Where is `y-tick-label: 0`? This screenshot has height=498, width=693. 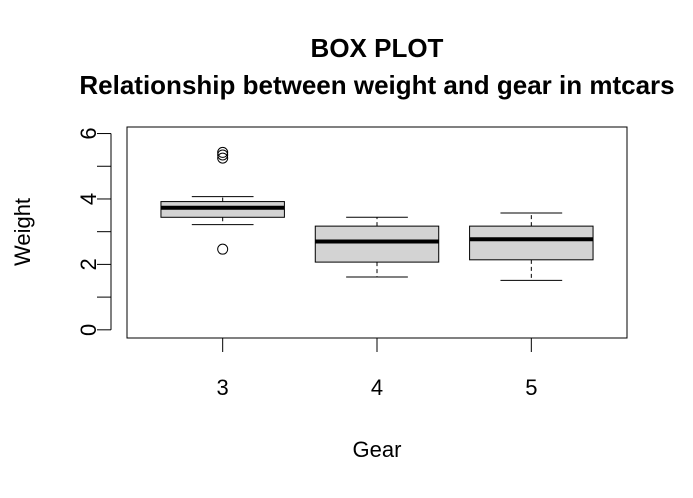
y-tick-label: 0 is located at coordinates (88, 330).